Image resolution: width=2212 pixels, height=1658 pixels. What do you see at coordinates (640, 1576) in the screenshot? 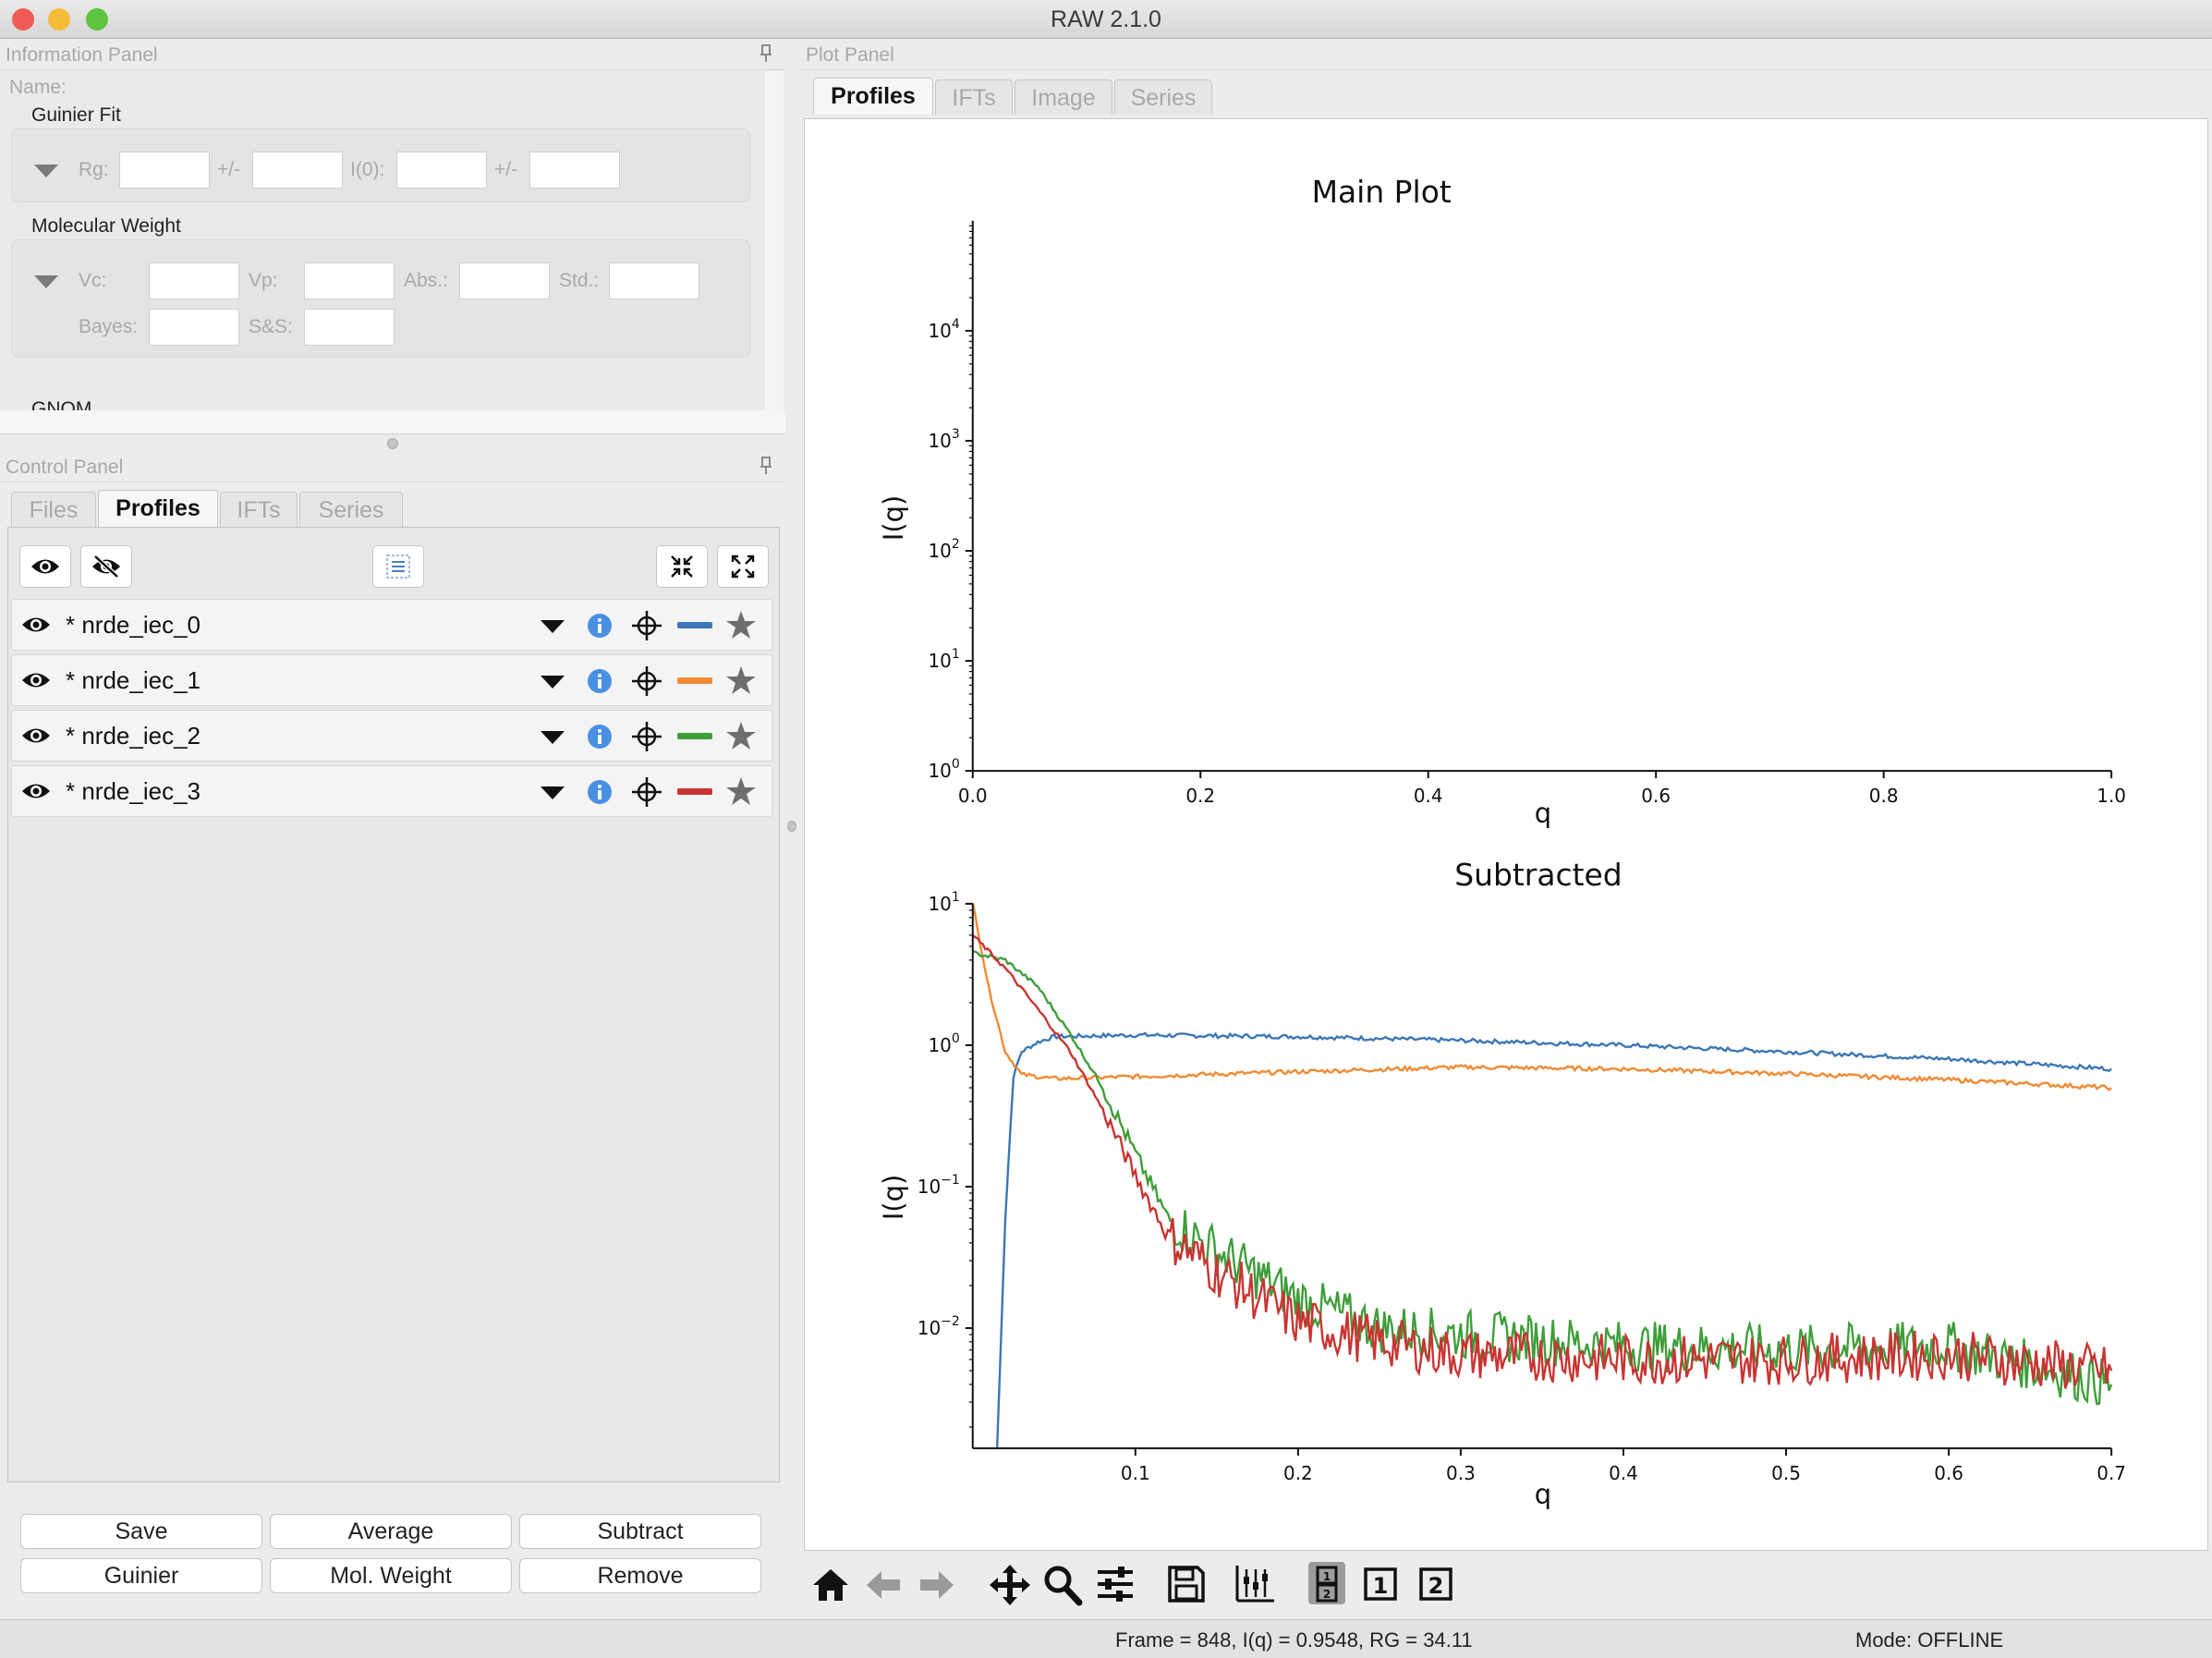
I see `remove-button: Remove` at bounding box center [640, 1576].